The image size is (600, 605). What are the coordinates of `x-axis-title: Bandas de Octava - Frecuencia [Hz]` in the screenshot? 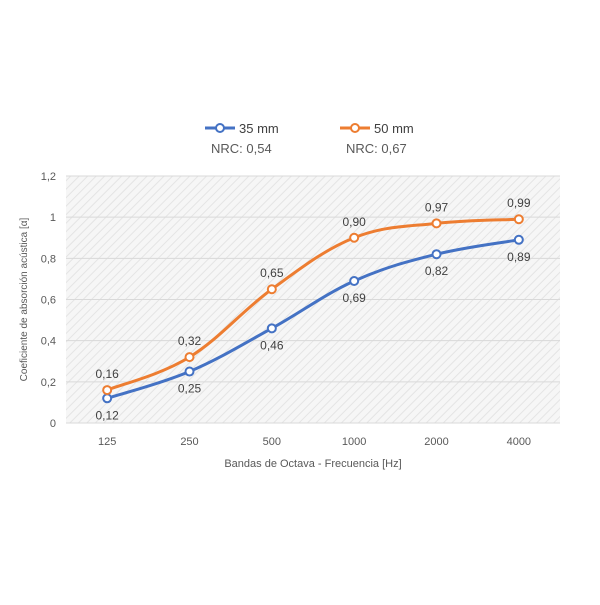 It's located at (312, 464).